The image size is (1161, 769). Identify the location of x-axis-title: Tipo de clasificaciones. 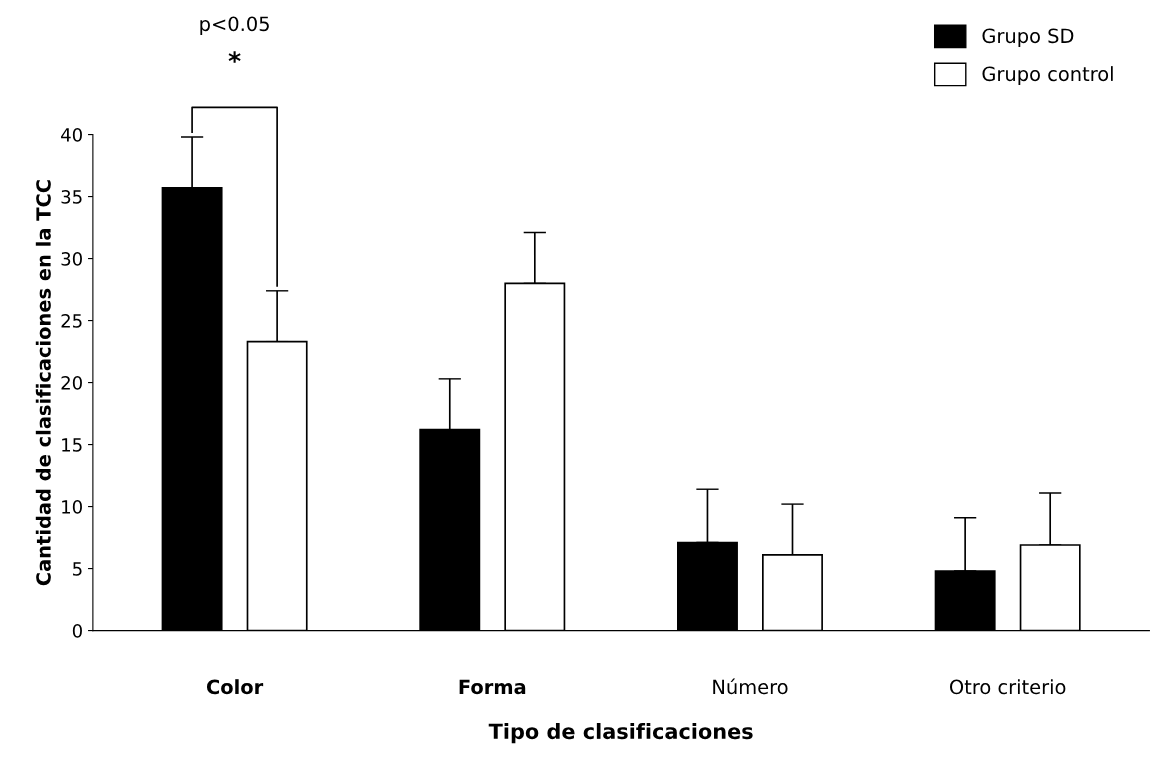
(620, 733).